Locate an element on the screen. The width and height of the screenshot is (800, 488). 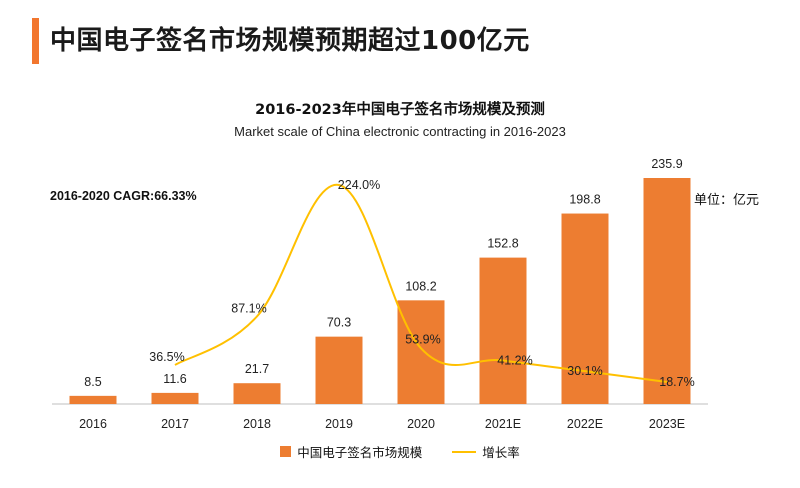
chart-legend: 中国电子签名市场规模 增长率 is located at coordinates (400, 451).